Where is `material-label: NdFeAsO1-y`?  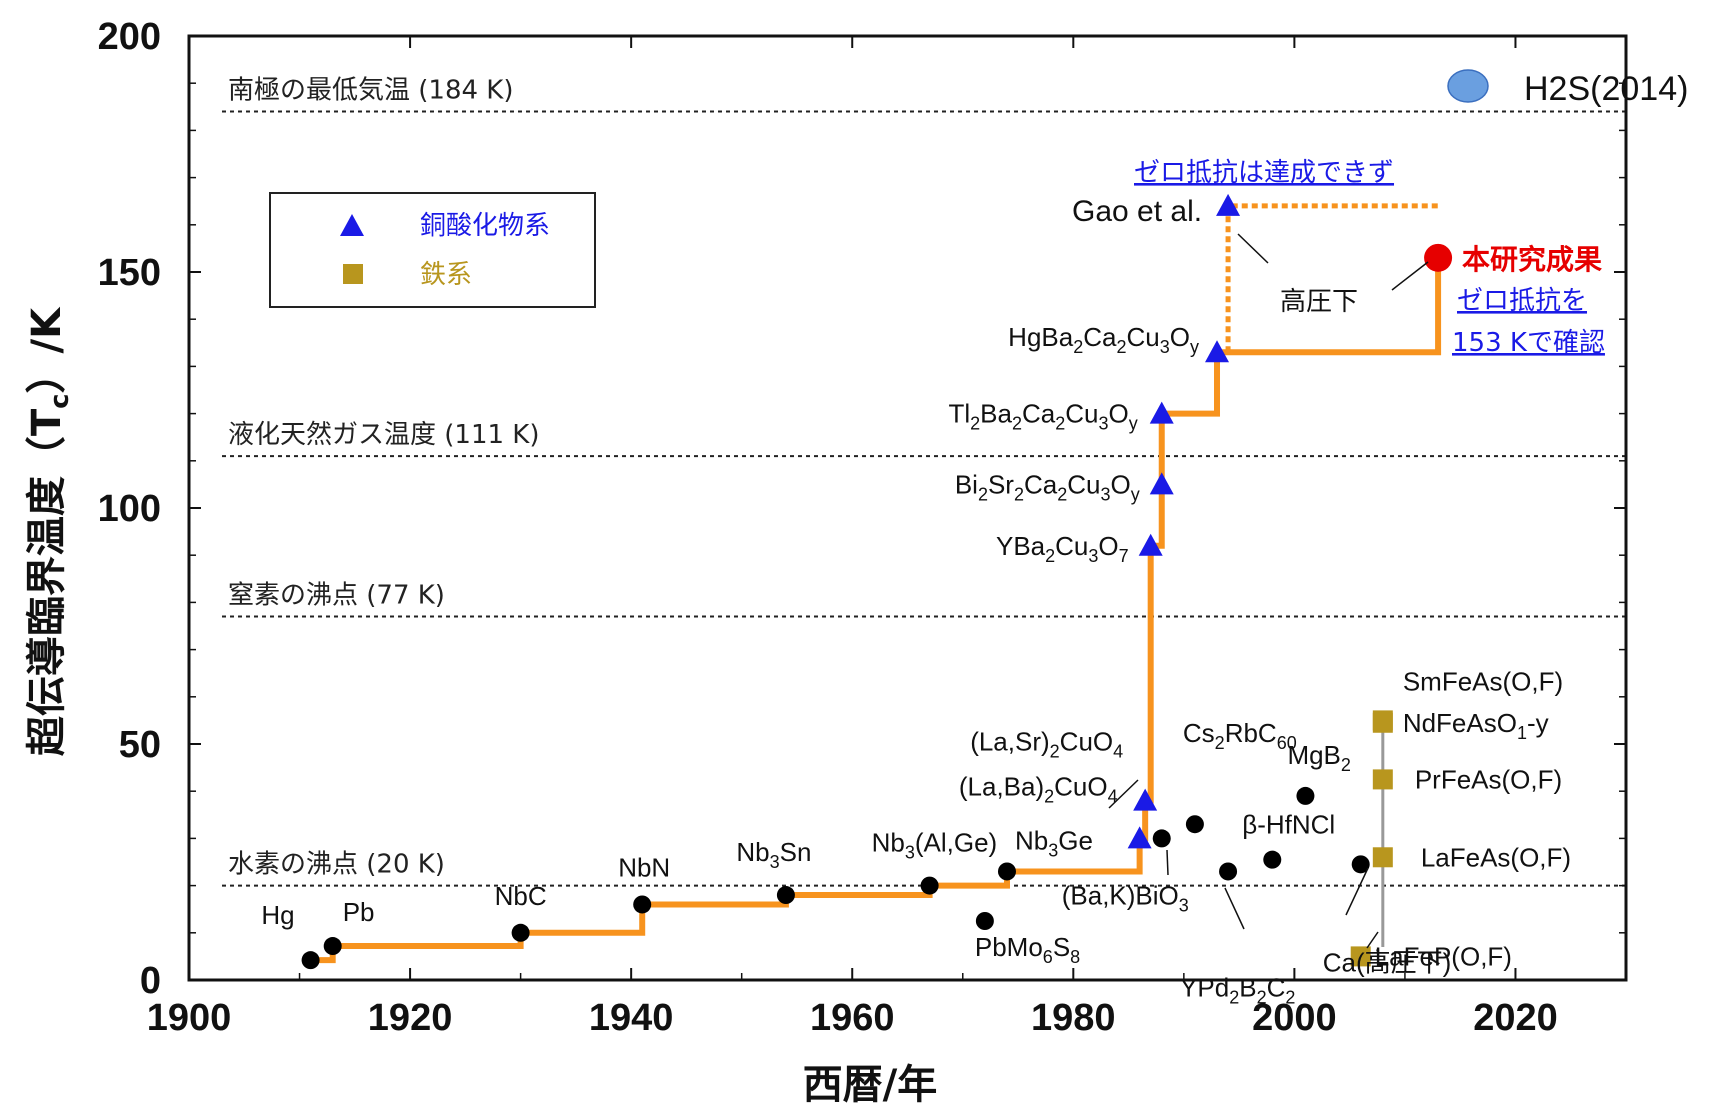
material-label: NdFeAsO1-y is located at coordinates (1476, 725).